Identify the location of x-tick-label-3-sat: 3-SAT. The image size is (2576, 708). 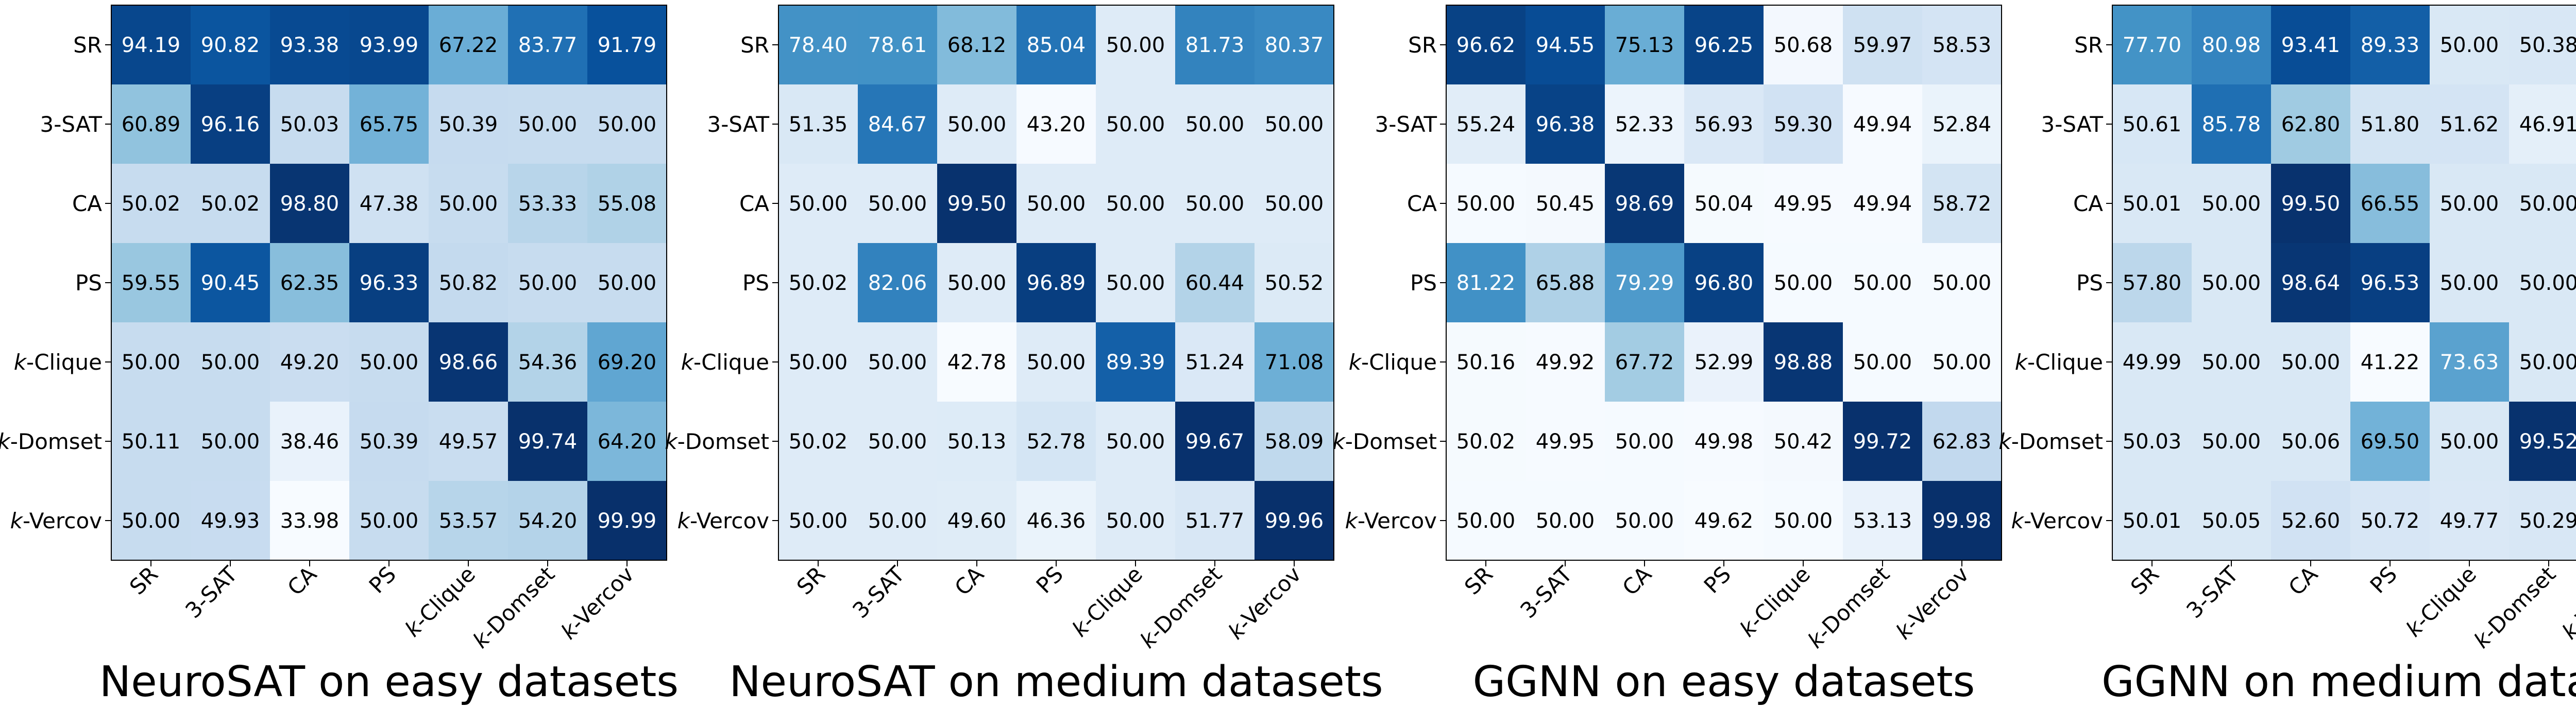
(878, 592).